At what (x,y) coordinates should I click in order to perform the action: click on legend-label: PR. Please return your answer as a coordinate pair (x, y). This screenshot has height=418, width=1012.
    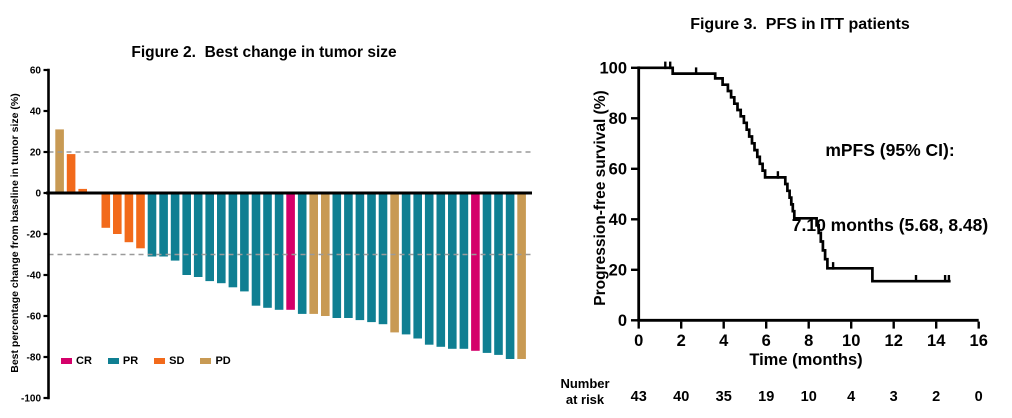
    Looking at the image, I should click on (130, 361).